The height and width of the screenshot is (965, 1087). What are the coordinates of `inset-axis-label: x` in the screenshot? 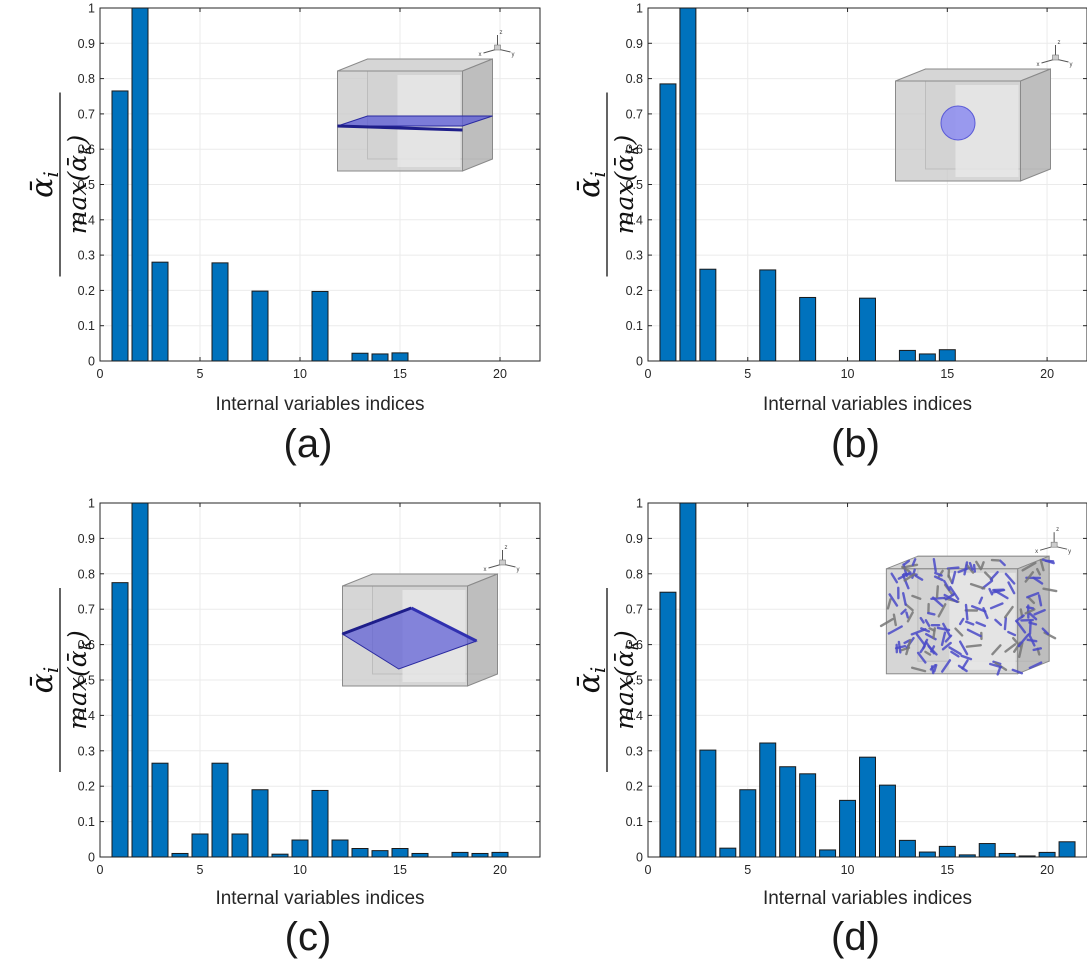 It's located at (480, 55).